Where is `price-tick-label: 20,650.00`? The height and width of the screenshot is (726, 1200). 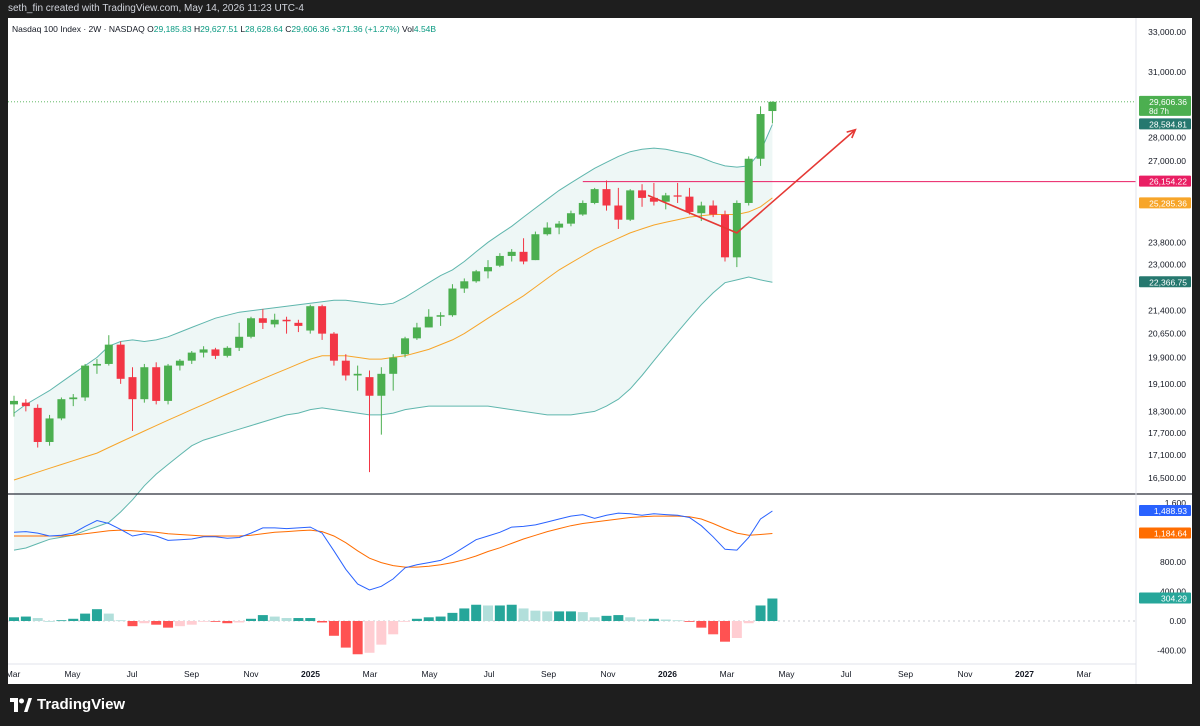 price-tick-label: 20,650.00 is located at coordinates (1167, 334).